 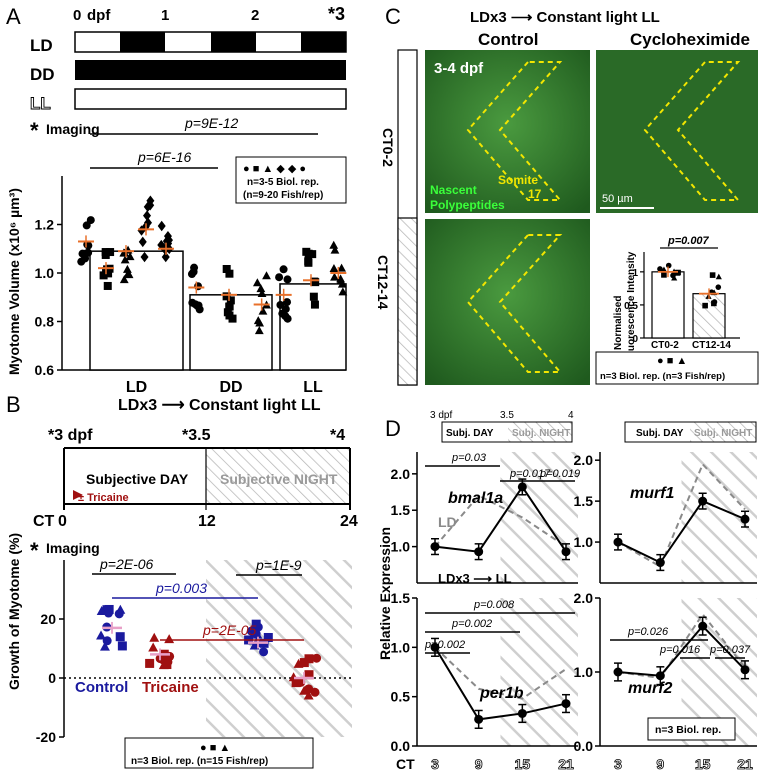 What do you see at coordinates (508, 39) in the screenshot?
I see `c-control-label: Control` at bounding box center [508, 39].